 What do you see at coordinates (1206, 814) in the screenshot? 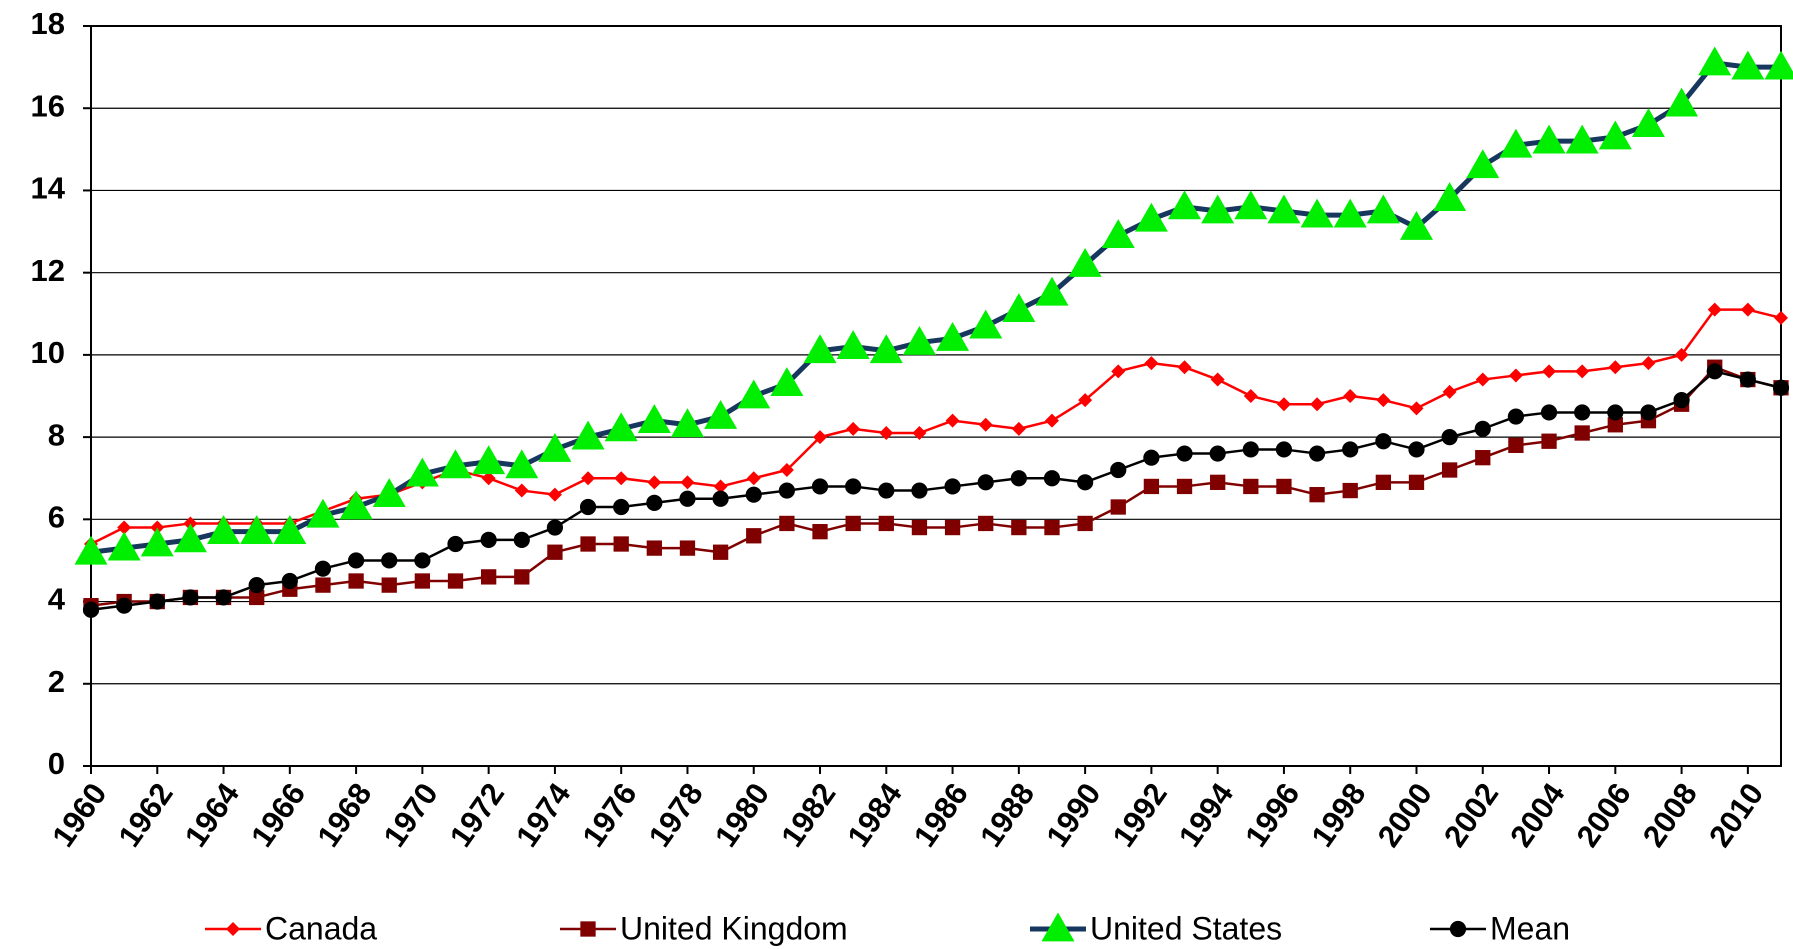
I see `x-tick-label: 1994` at bounding box center [1206, 814].